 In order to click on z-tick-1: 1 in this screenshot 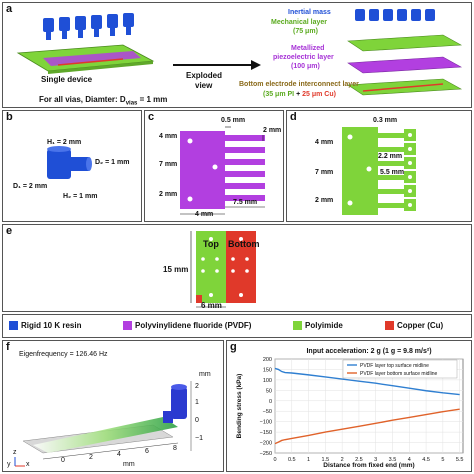, I will do `click(197, 402)`.